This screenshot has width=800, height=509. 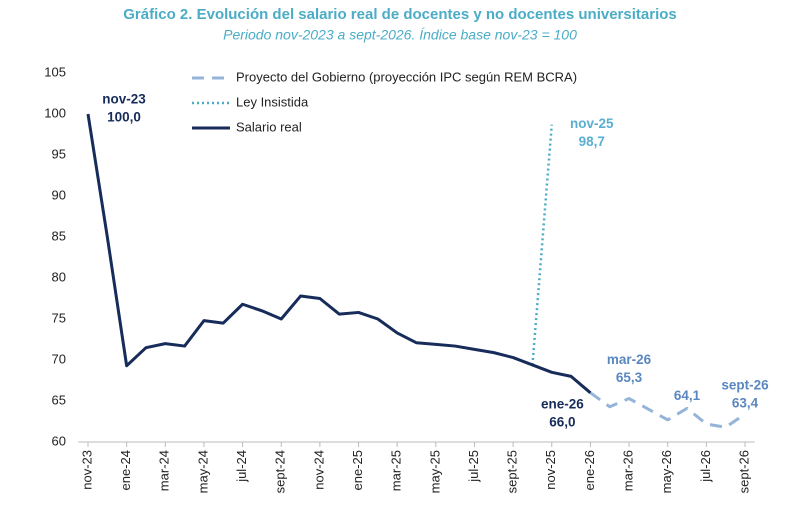 I want to click on annotation-date: nov-23, so click(x=124, y=99).